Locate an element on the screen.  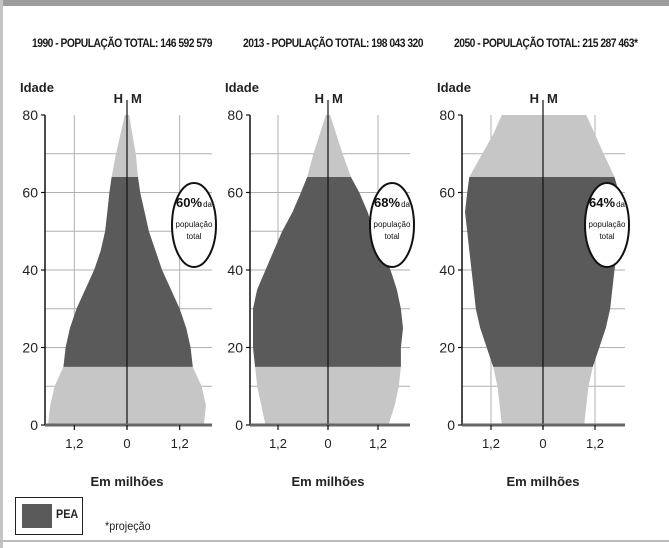
pyramid-pea-1990 is located at coordinates (128, 272).